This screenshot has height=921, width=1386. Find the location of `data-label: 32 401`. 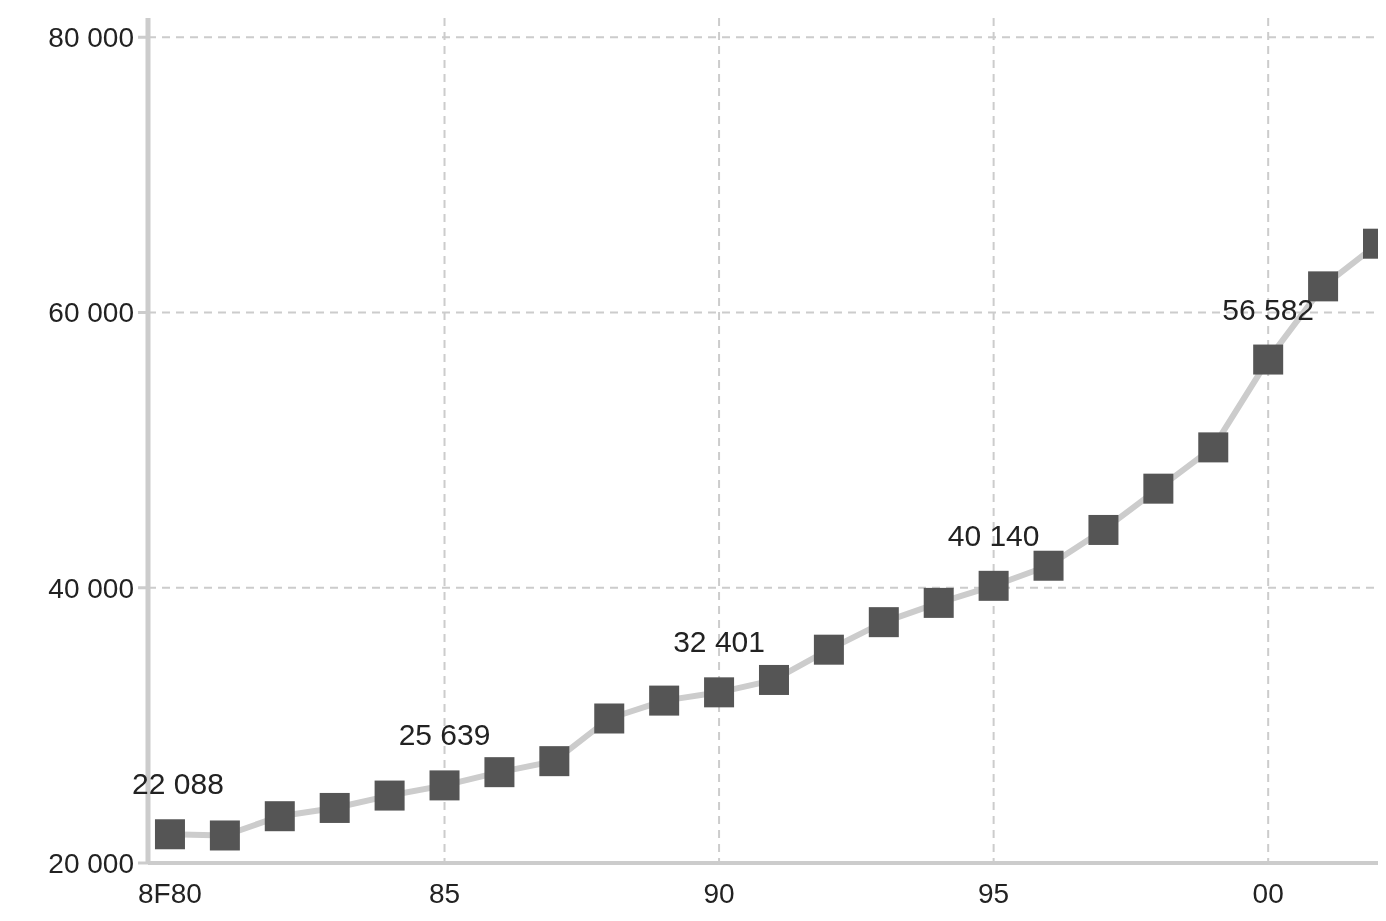

data-label: 32 401 is located at coordinates (719, 642).